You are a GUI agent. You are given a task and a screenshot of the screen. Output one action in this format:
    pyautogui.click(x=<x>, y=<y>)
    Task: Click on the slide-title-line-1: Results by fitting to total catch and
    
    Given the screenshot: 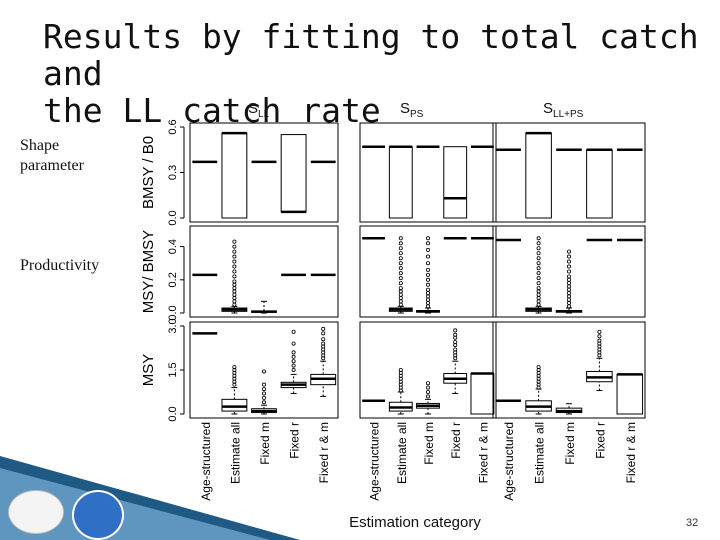 What is the action you would take?
    pyautogui.click(x=371, y=55)
    